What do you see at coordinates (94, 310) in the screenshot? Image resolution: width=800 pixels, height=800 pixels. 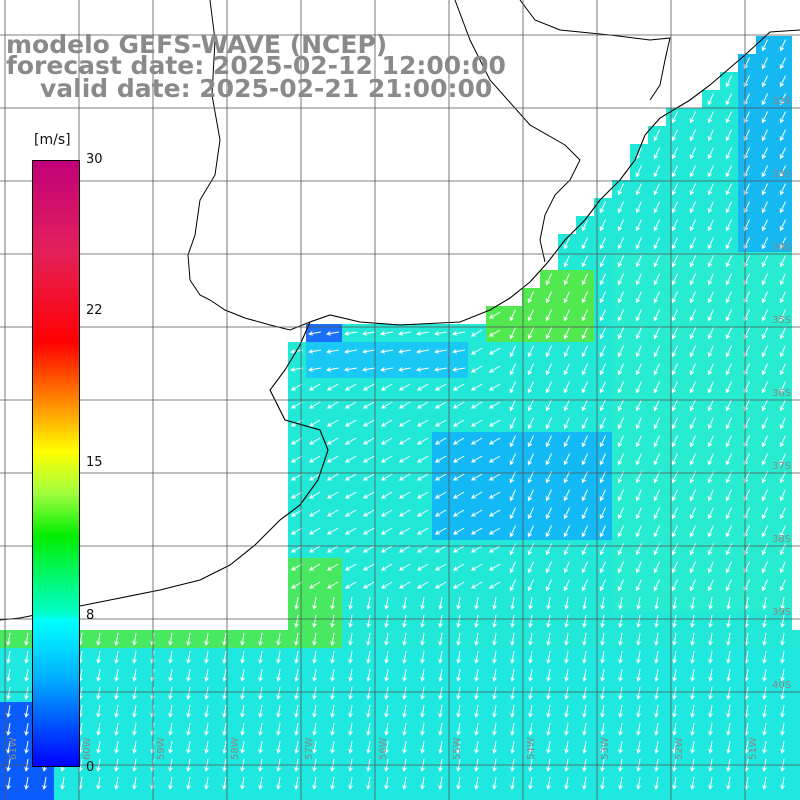 I see `colorbar-tick-label: 22` at bounding box center [94, 310].